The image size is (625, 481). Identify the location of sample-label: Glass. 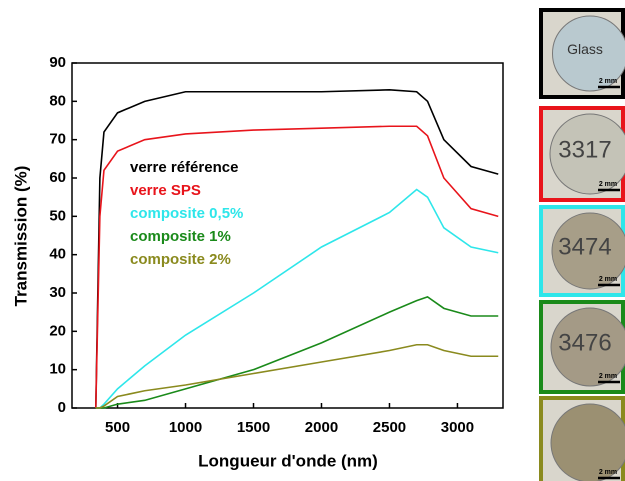
(585, 49).